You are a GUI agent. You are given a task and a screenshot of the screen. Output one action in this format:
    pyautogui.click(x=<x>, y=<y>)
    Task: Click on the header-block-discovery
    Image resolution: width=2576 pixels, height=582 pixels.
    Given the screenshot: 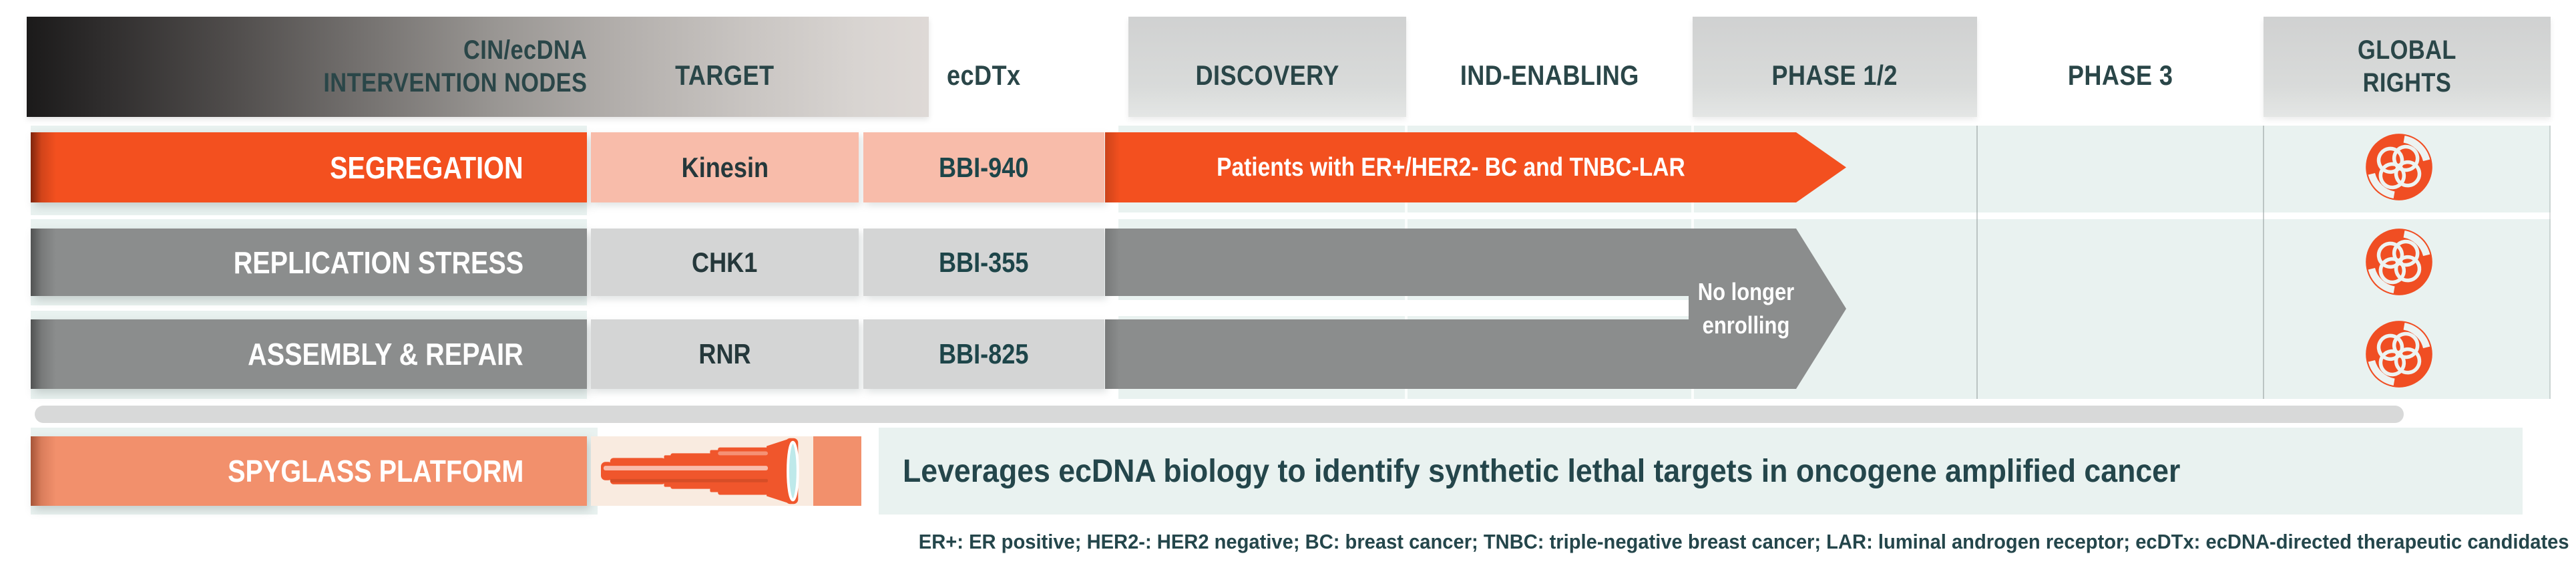 What is the action you would take?
    pyautogui.click(x=1267, y=67)
    